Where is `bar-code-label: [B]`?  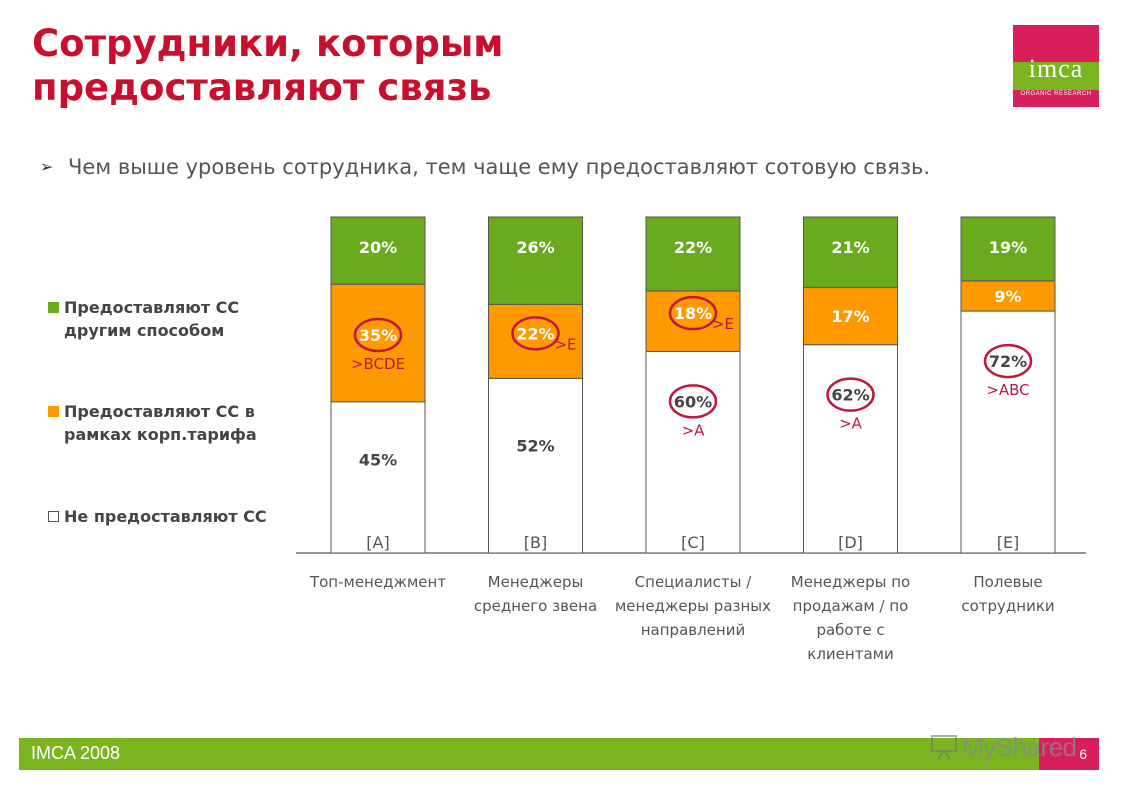
bar-code-label: [B] is located at coordinates (535, 542).